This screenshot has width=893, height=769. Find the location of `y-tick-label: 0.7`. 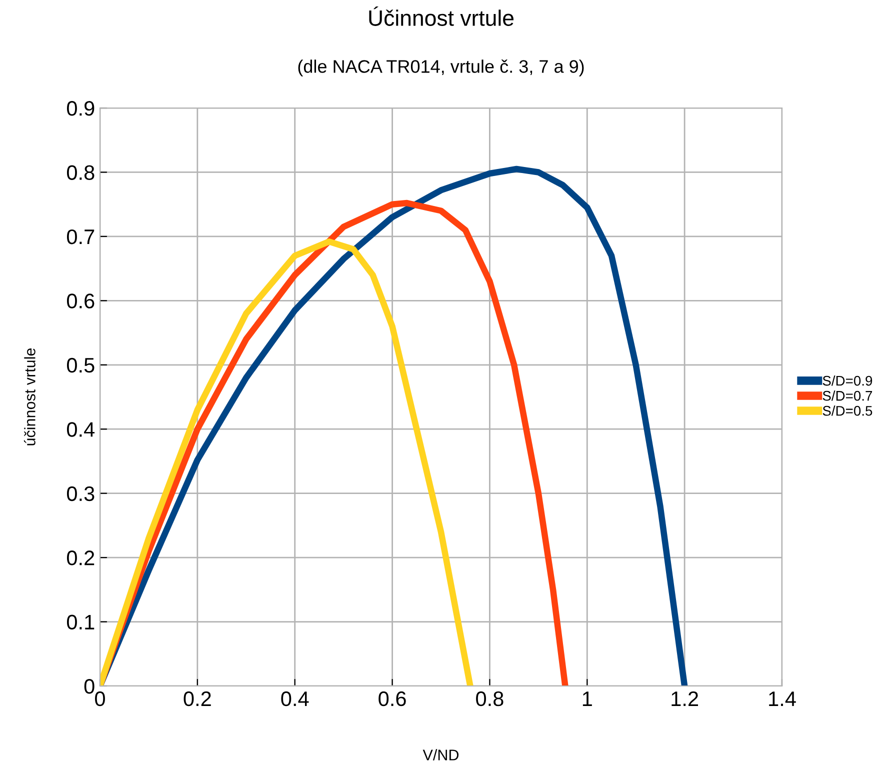

y-tick-label: 0.7 is located at coordinates (80, 236).